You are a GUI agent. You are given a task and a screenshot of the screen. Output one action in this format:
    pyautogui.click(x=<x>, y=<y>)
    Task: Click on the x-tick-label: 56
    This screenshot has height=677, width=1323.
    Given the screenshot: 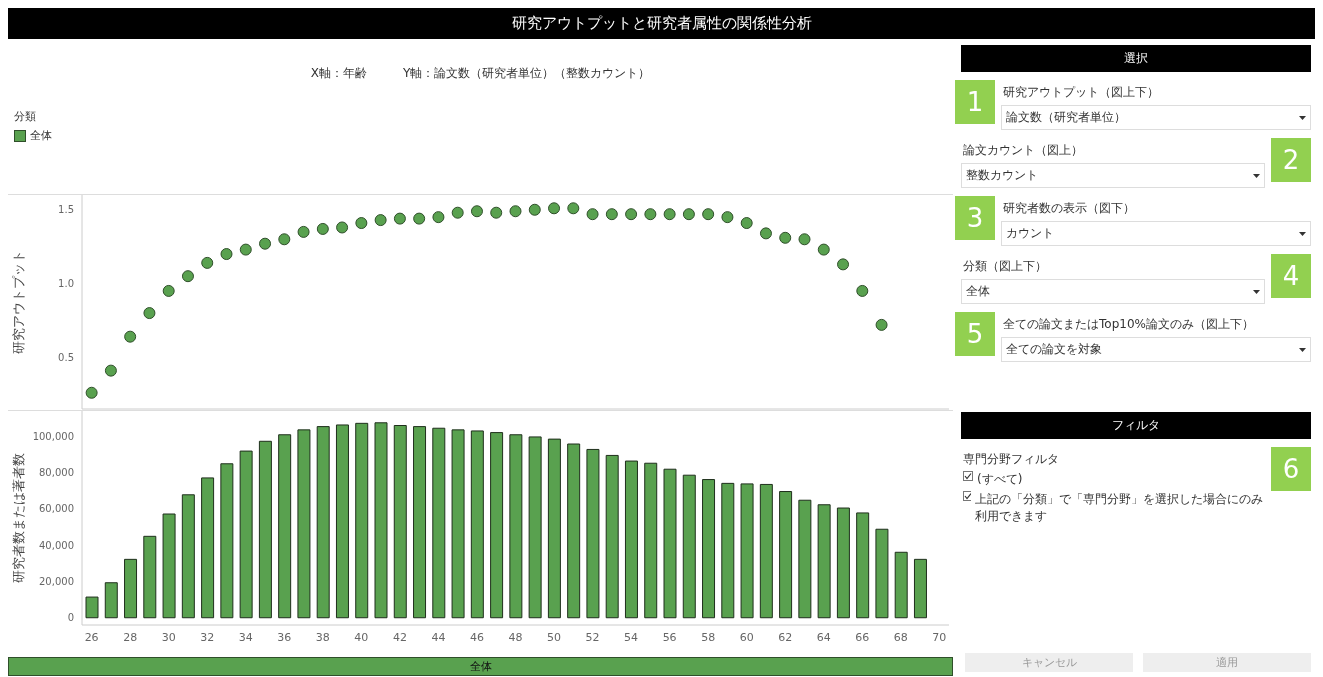 What is the action you would take?
    pyautogui.click(x=669, y=637)
    